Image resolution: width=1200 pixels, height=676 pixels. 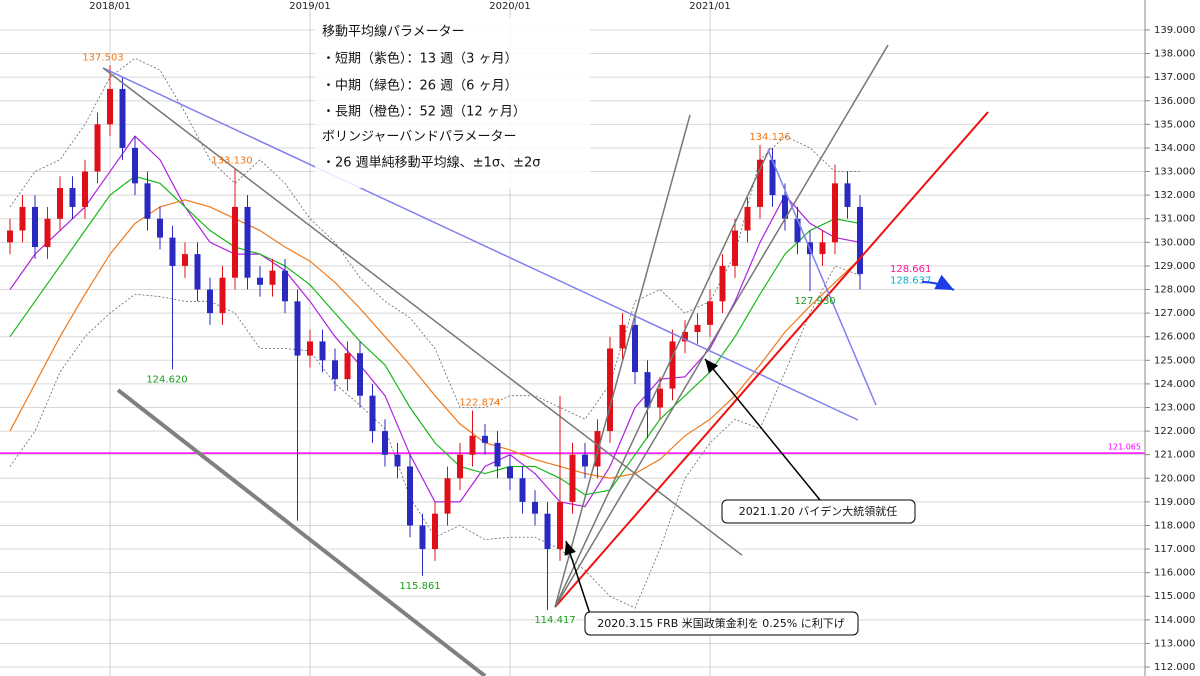 I want to click on x-tick-label: 2018/01, so click(x=110, y=6).